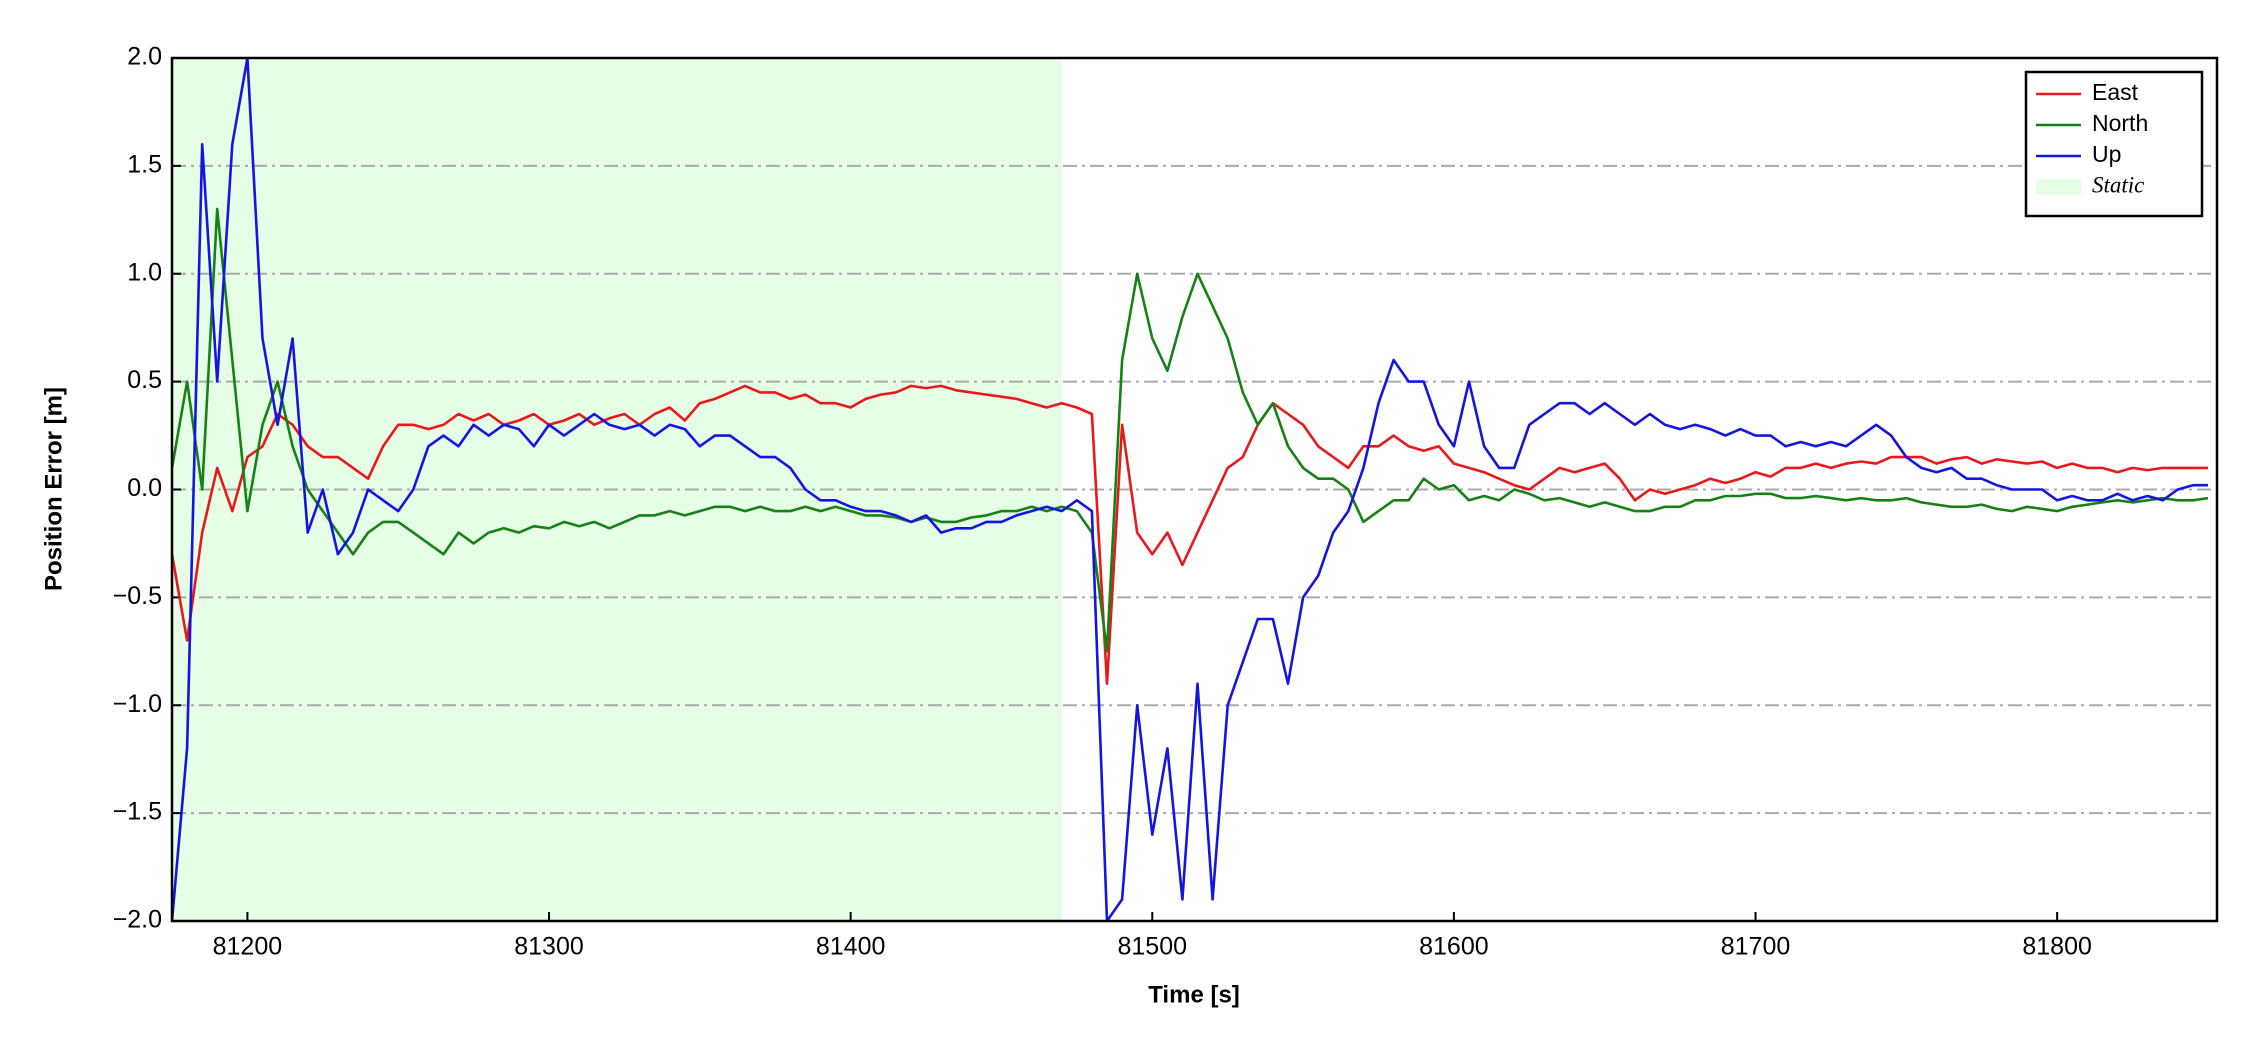 This screenshot has height=1050, width=2250. What do you see at coordinates (1194, 994) in the screenshot?
I see `x-axis-label: Time [s]` at bounding box center [1194, 994].